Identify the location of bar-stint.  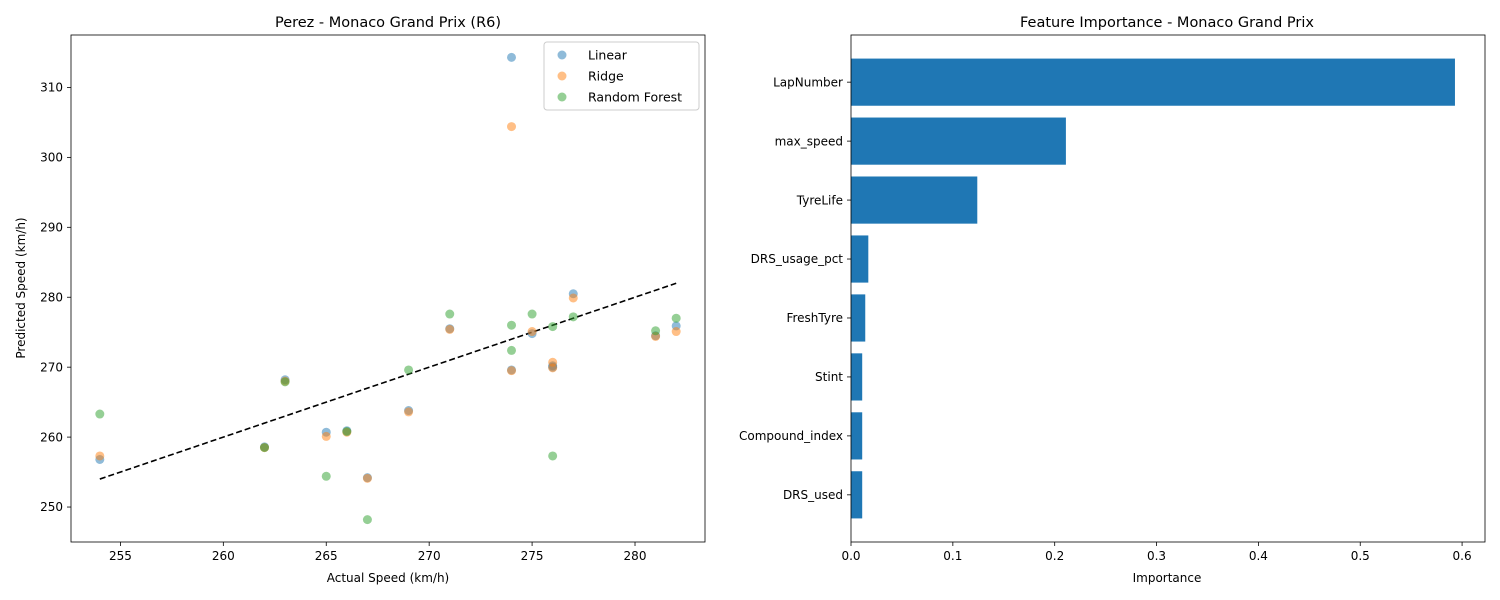
(857, 377).